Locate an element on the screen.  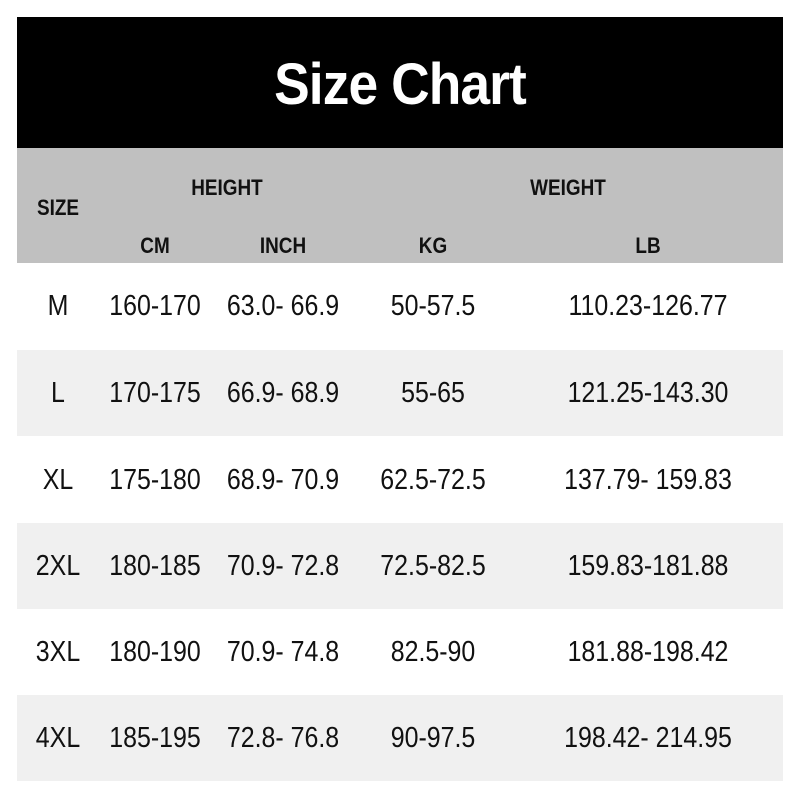
cell-lb: 198.42- 214.95 is located at coordinates (648, 738).